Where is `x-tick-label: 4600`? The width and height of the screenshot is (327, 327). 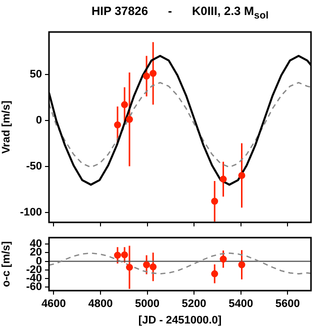 x-tick-label: 4600 is located at coordinates (53, 304).